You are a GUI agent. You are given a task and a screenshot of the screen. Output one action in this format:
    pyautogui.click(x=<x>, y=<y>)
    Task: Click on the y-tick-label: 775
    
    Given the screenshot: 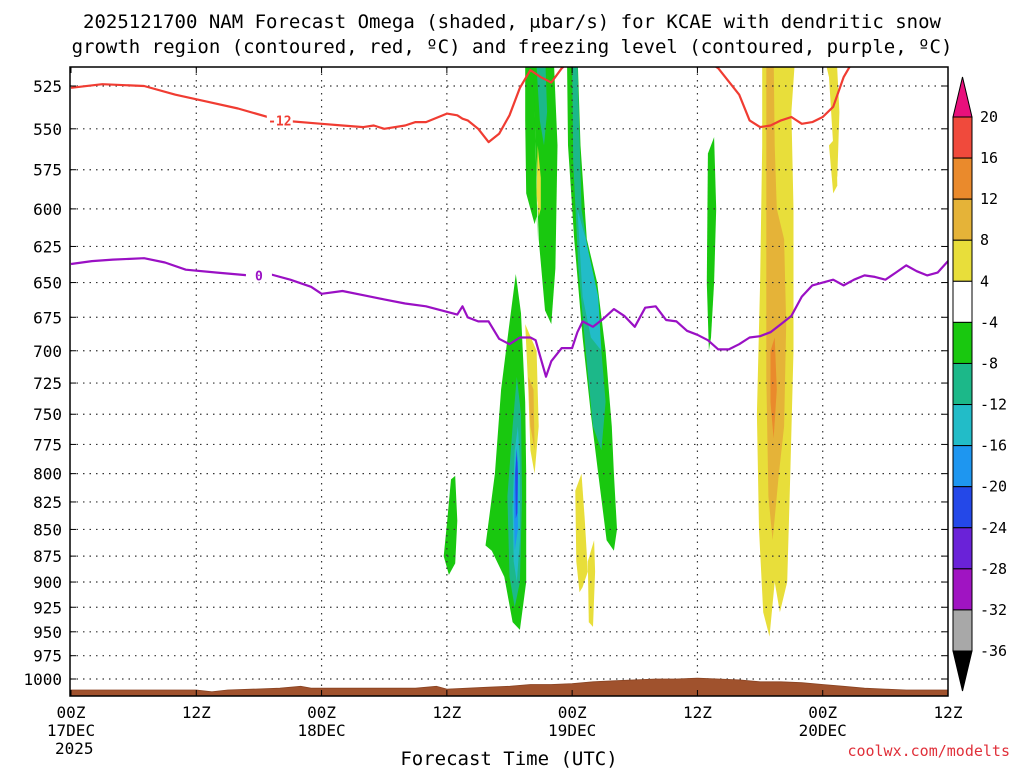 What is the action you would take?
    pyautogui.click(x=47, y=444)
    